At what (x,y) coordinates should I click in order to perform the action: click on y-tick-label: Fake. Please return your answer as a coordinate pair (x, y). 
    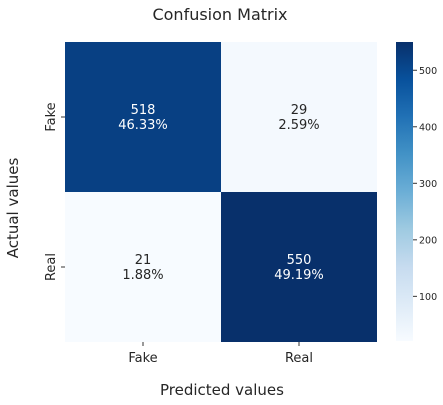
    Looking at the image, I should click on (51, 116).